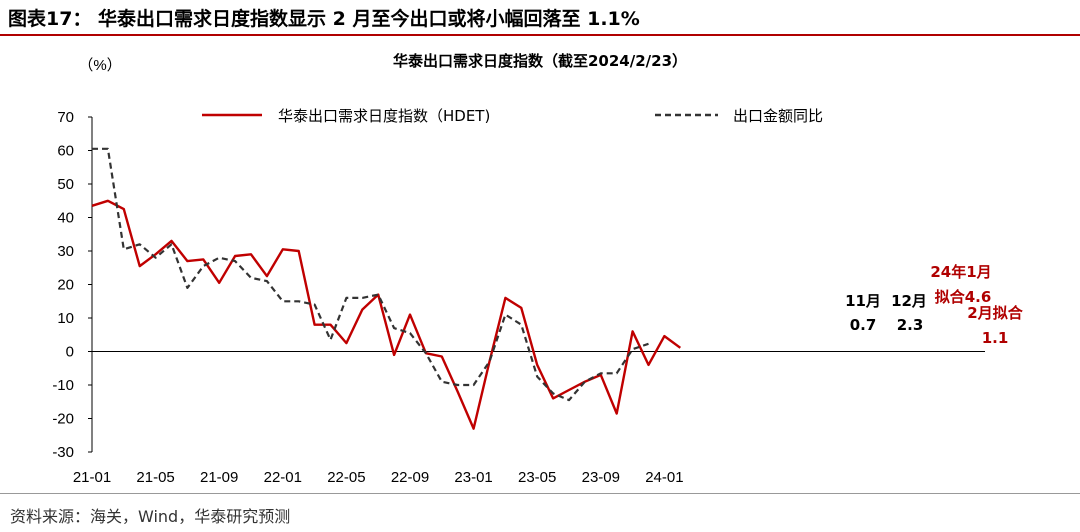 The height and width of the screenshot is (532, 1080). I want to click on x-tick-label: 21-05, so click(155, 477).